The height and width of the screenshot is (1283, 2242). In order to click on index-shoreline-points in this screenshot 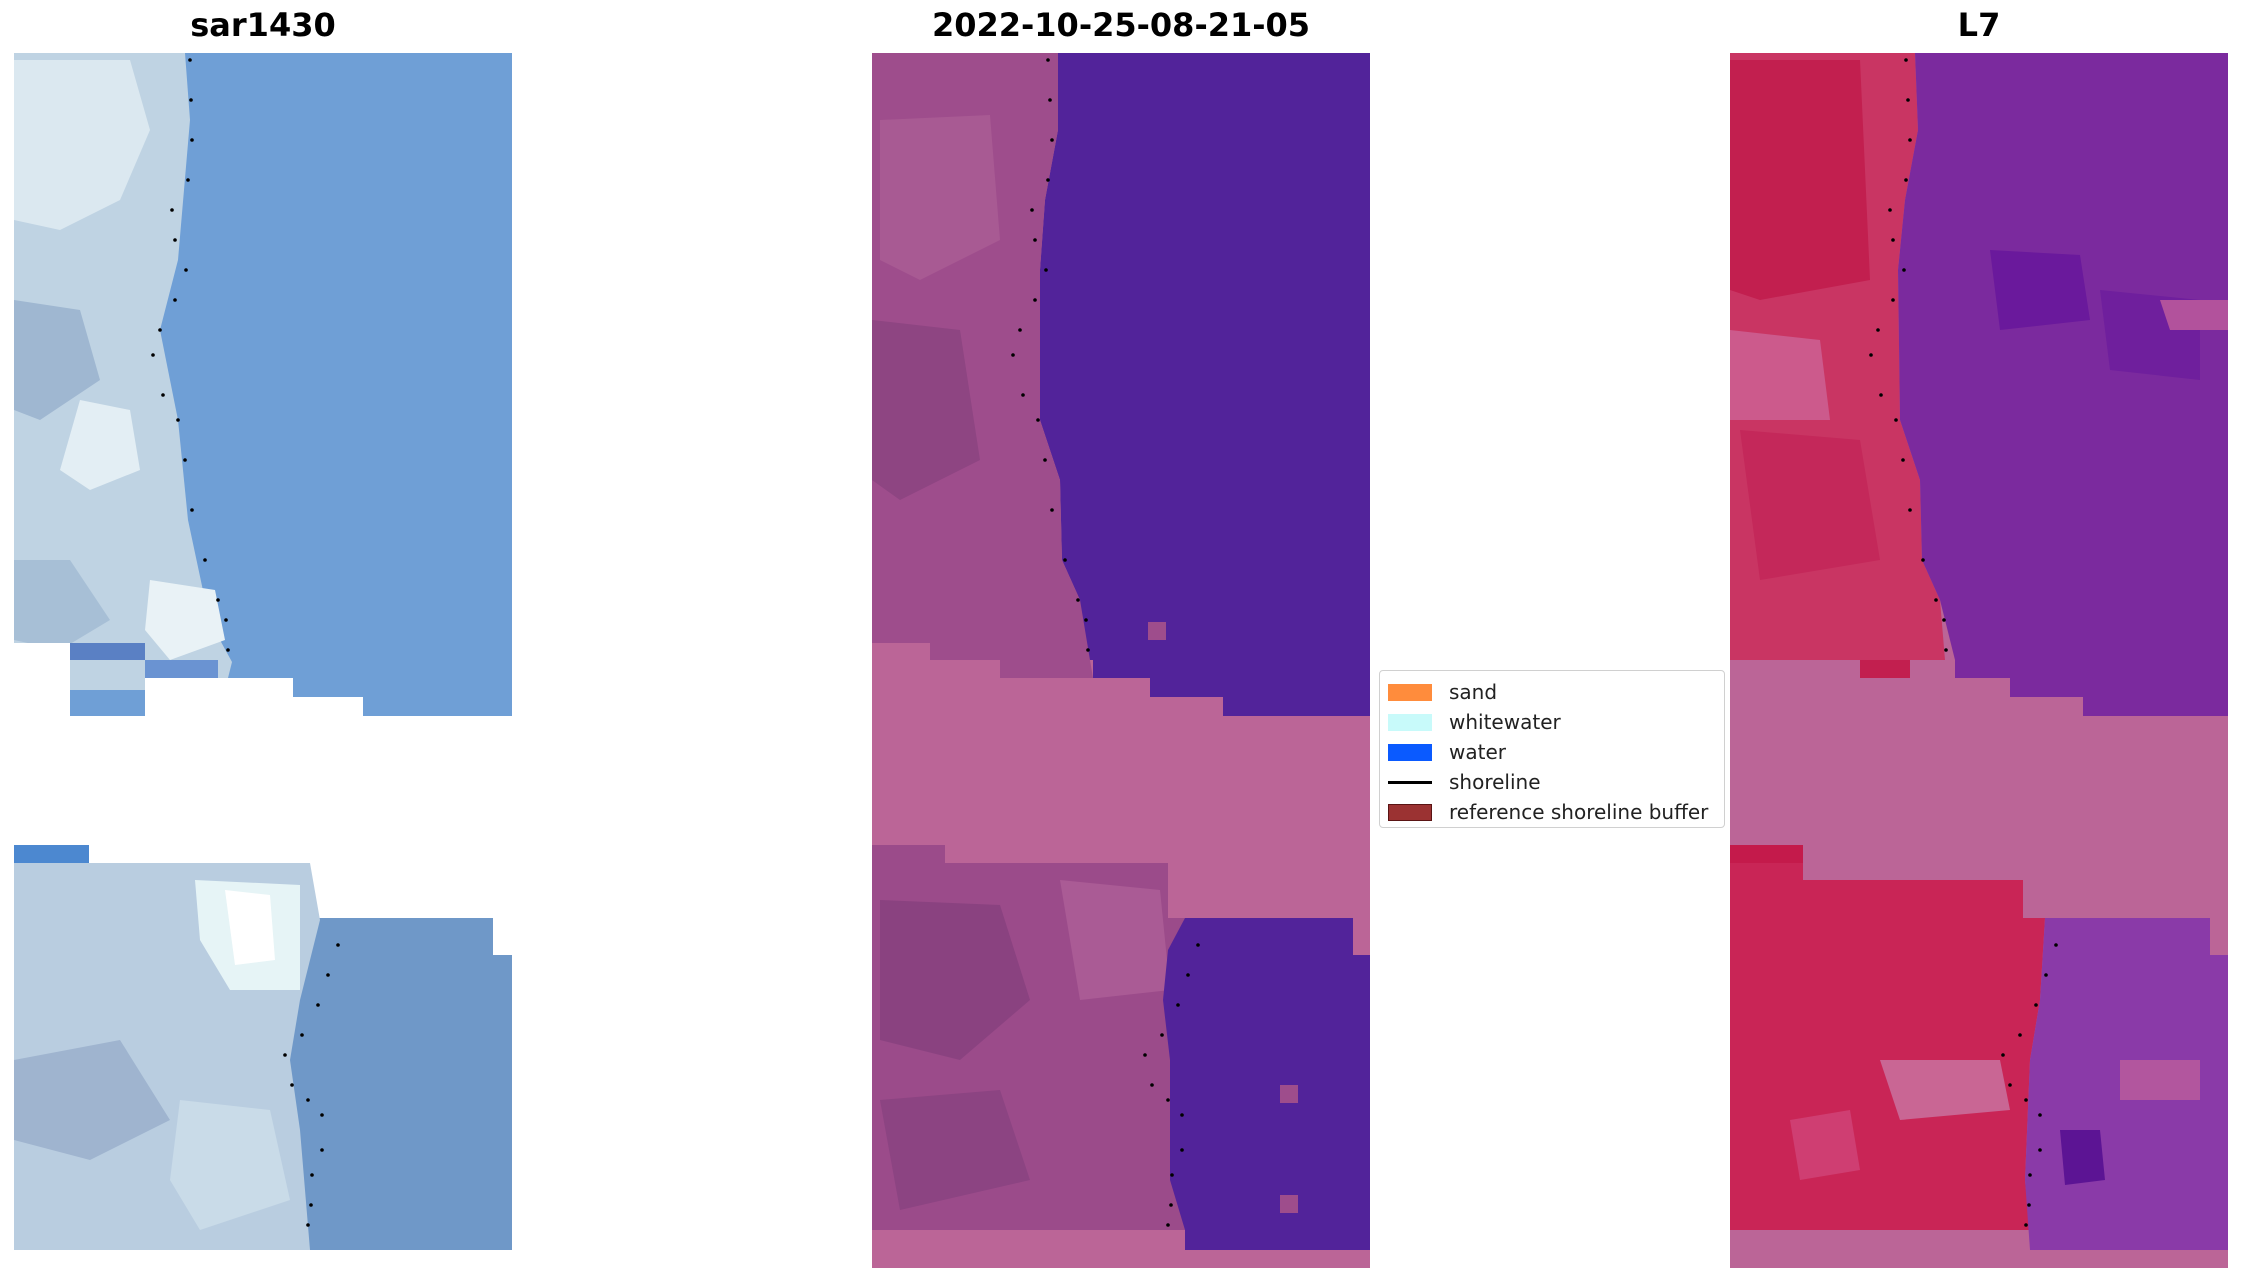, I will do `click(1963, 642)`.